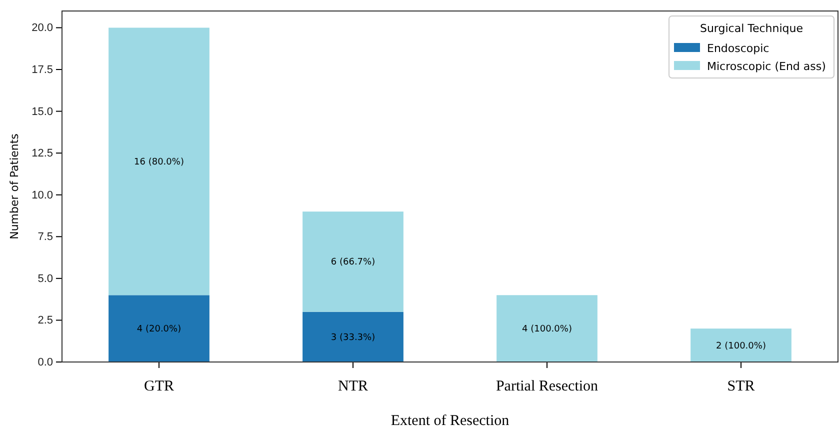 Image resolution: width=840 pixels, height=432 pixels. What do you see at coordinates (42, 112) in the screenshot?
I see `y-tick-label: 15.0` at bounding box center [42, 112].